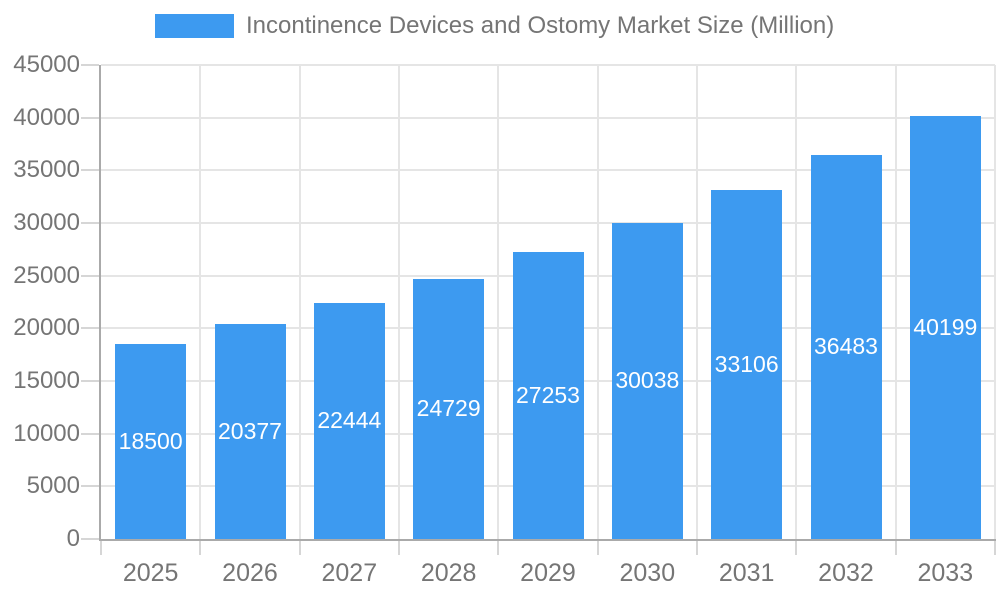  I want to click on bar-value-label: 36483, so click(846, 346).